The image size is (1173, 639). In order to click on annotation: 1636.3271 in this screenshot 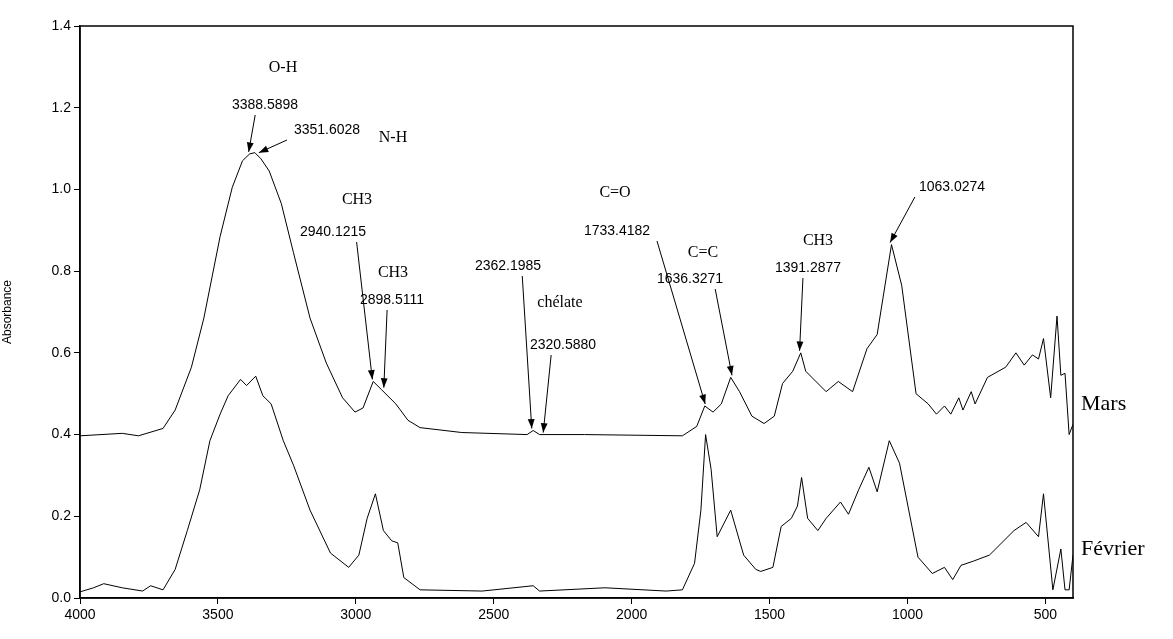, I will do `click(690, 277)`.